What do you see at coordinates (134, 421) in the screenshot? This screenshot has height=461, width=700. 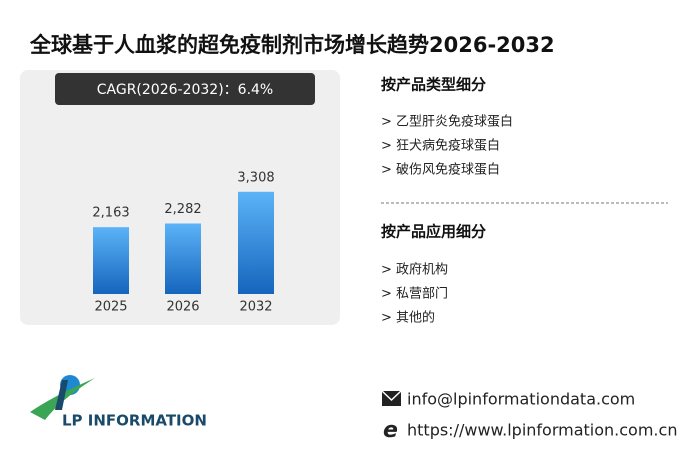 I see `logo-text: LP INFORMATION` at bounding box center [134, 421].